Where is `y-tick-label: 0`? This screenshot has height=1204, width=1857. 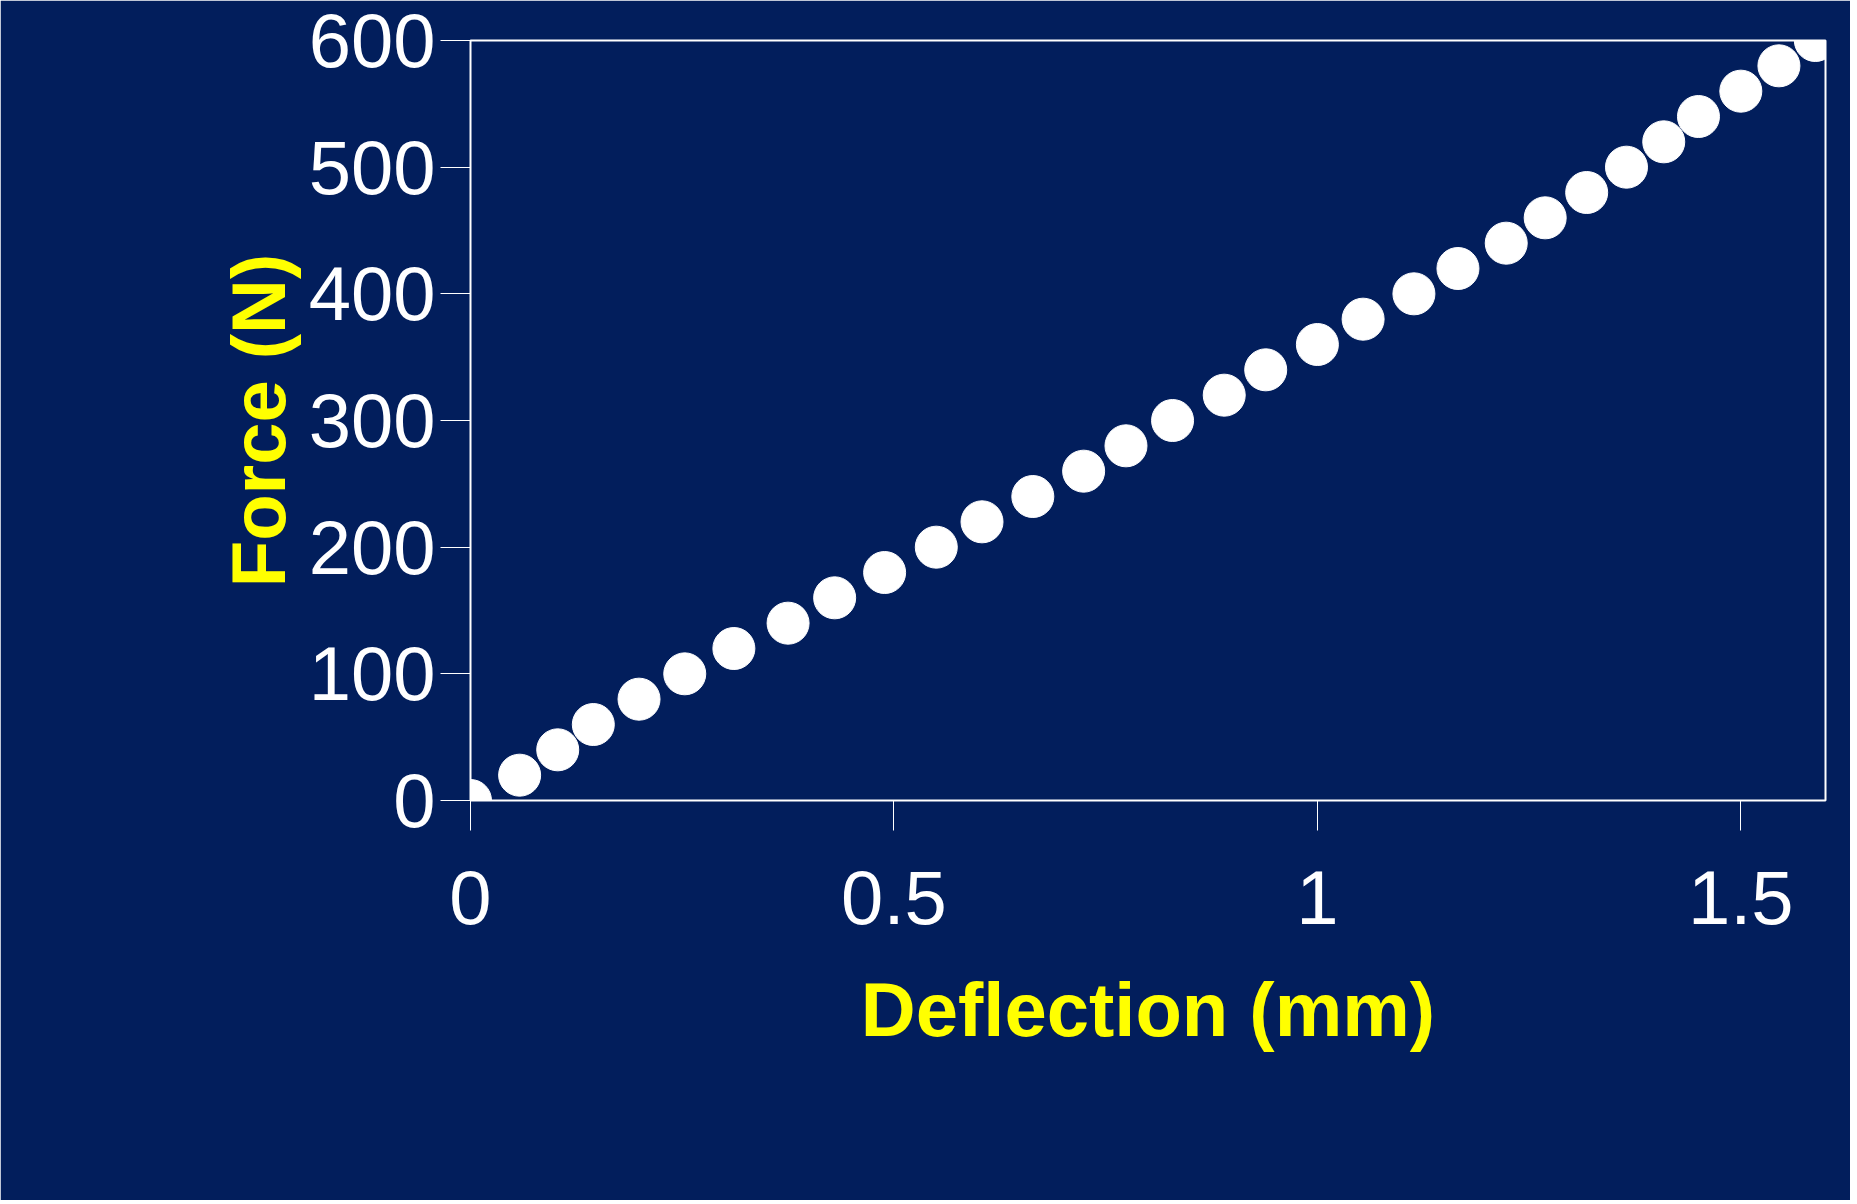 y-tick-label: 0 is located at coordinates (414, 800).